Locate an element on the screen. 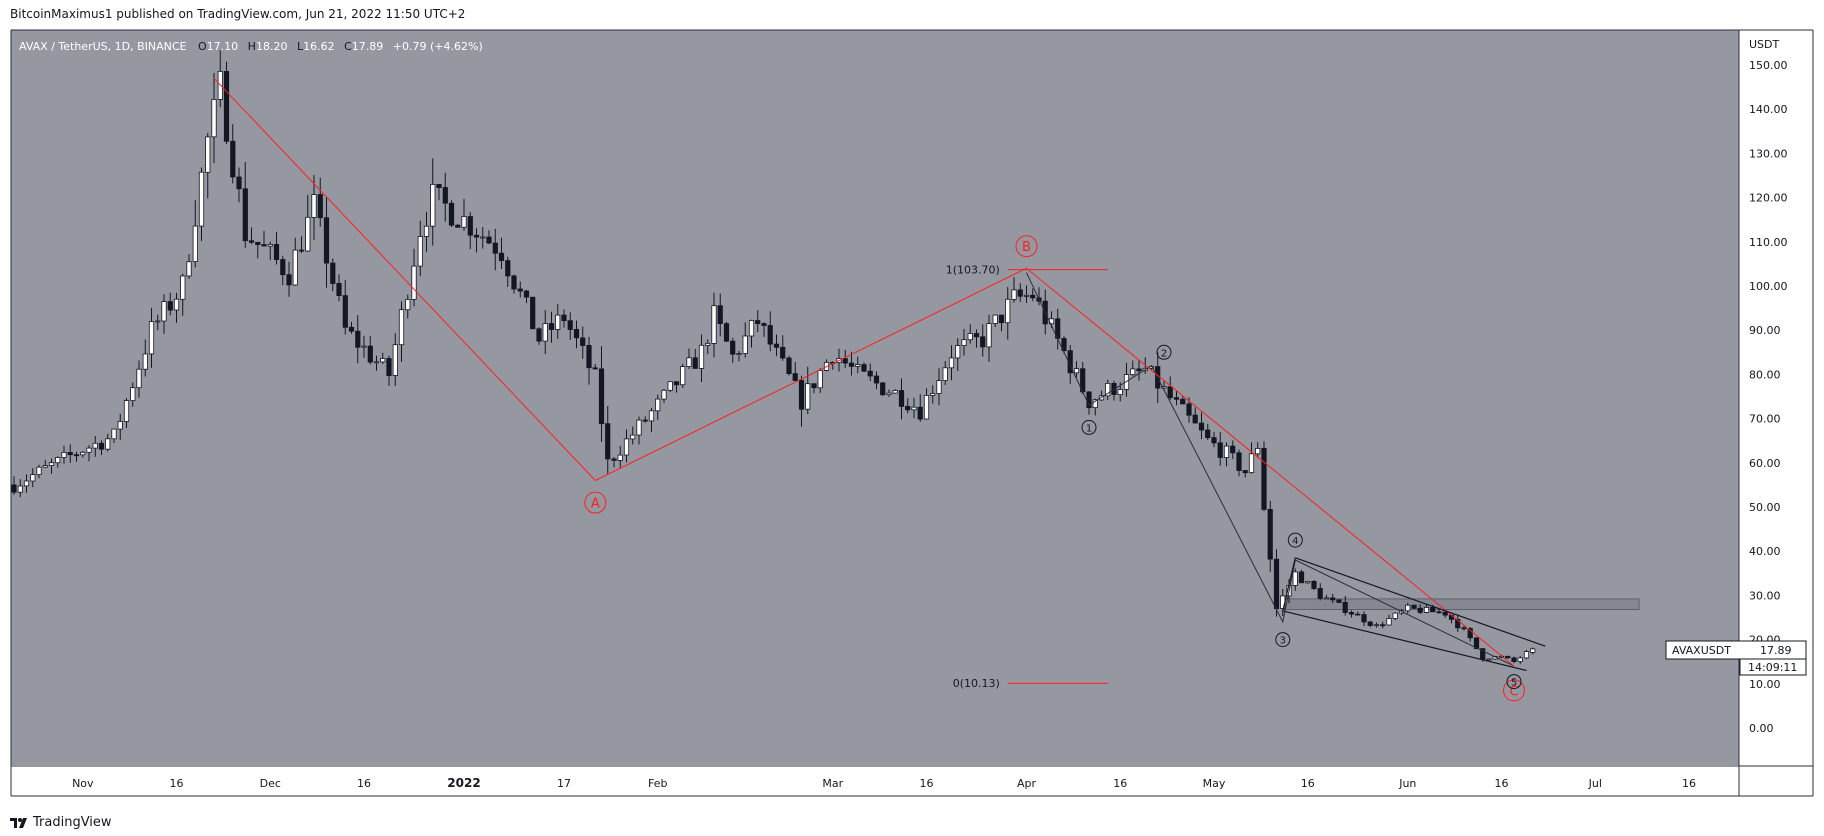  wedge-lower-line is located at coordinates (1404, 641).